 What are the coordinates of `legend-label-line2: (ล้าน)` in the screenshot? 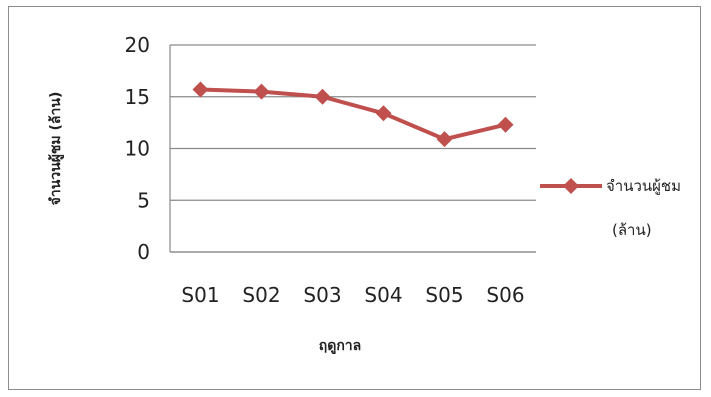 It's located at (632, 230).